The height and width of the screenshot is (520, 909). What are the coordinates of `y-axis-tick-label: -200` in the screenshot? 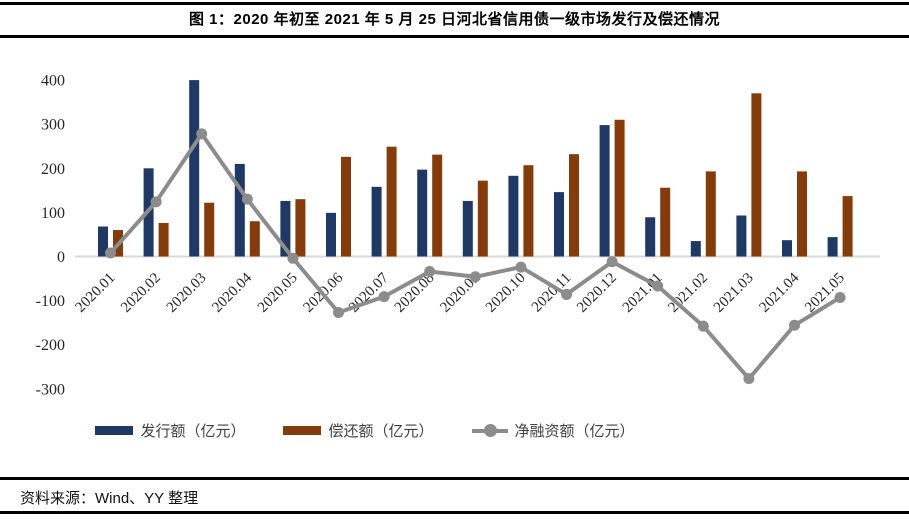 It's located at (50, 345).